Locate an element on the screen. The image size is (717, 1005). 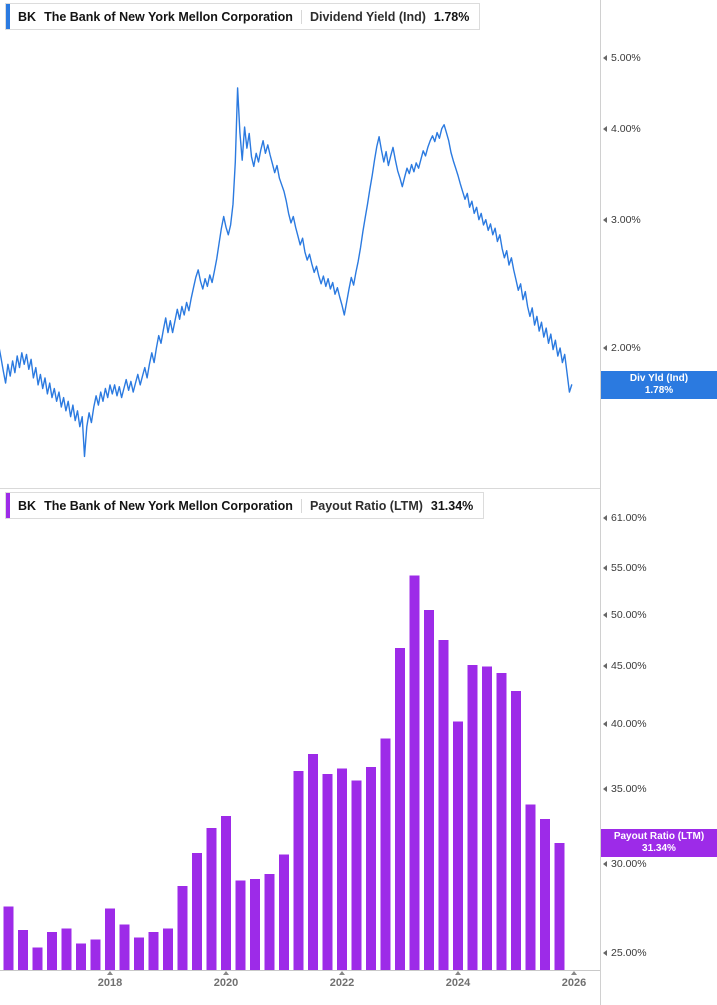
div-yield-axis-badge: Div Yld (Ind) 1.78% is located at coordinates (659, 384).